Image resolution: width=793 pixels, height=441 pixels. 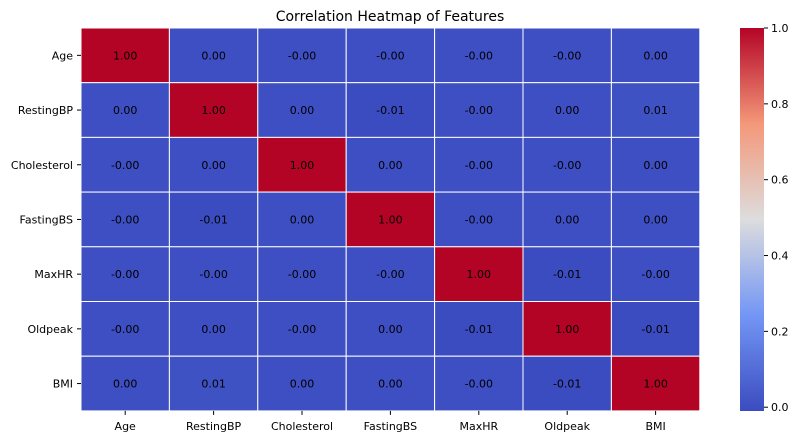 I want to click on x-tick-label: MaxHR, so click(x=478, y=426).